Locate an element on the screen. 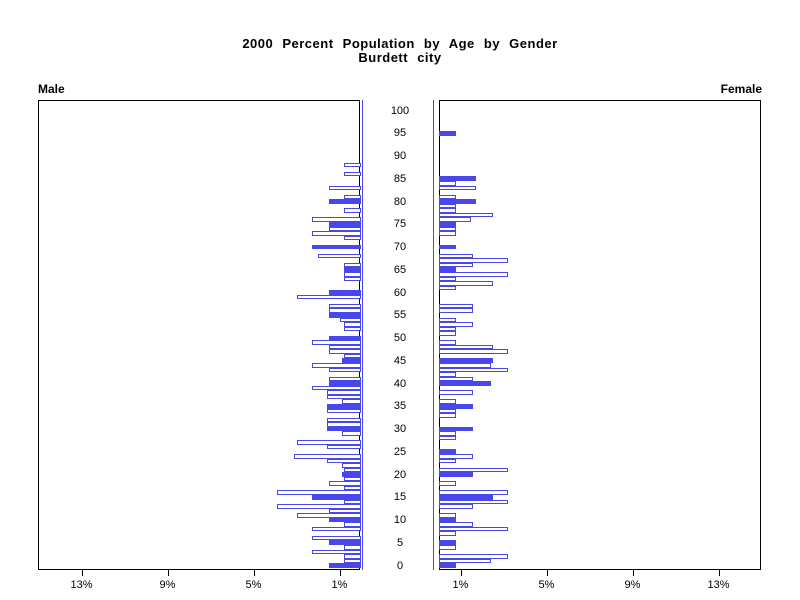  age-tick-label-5: 5 is located at coordinates (400, 542).